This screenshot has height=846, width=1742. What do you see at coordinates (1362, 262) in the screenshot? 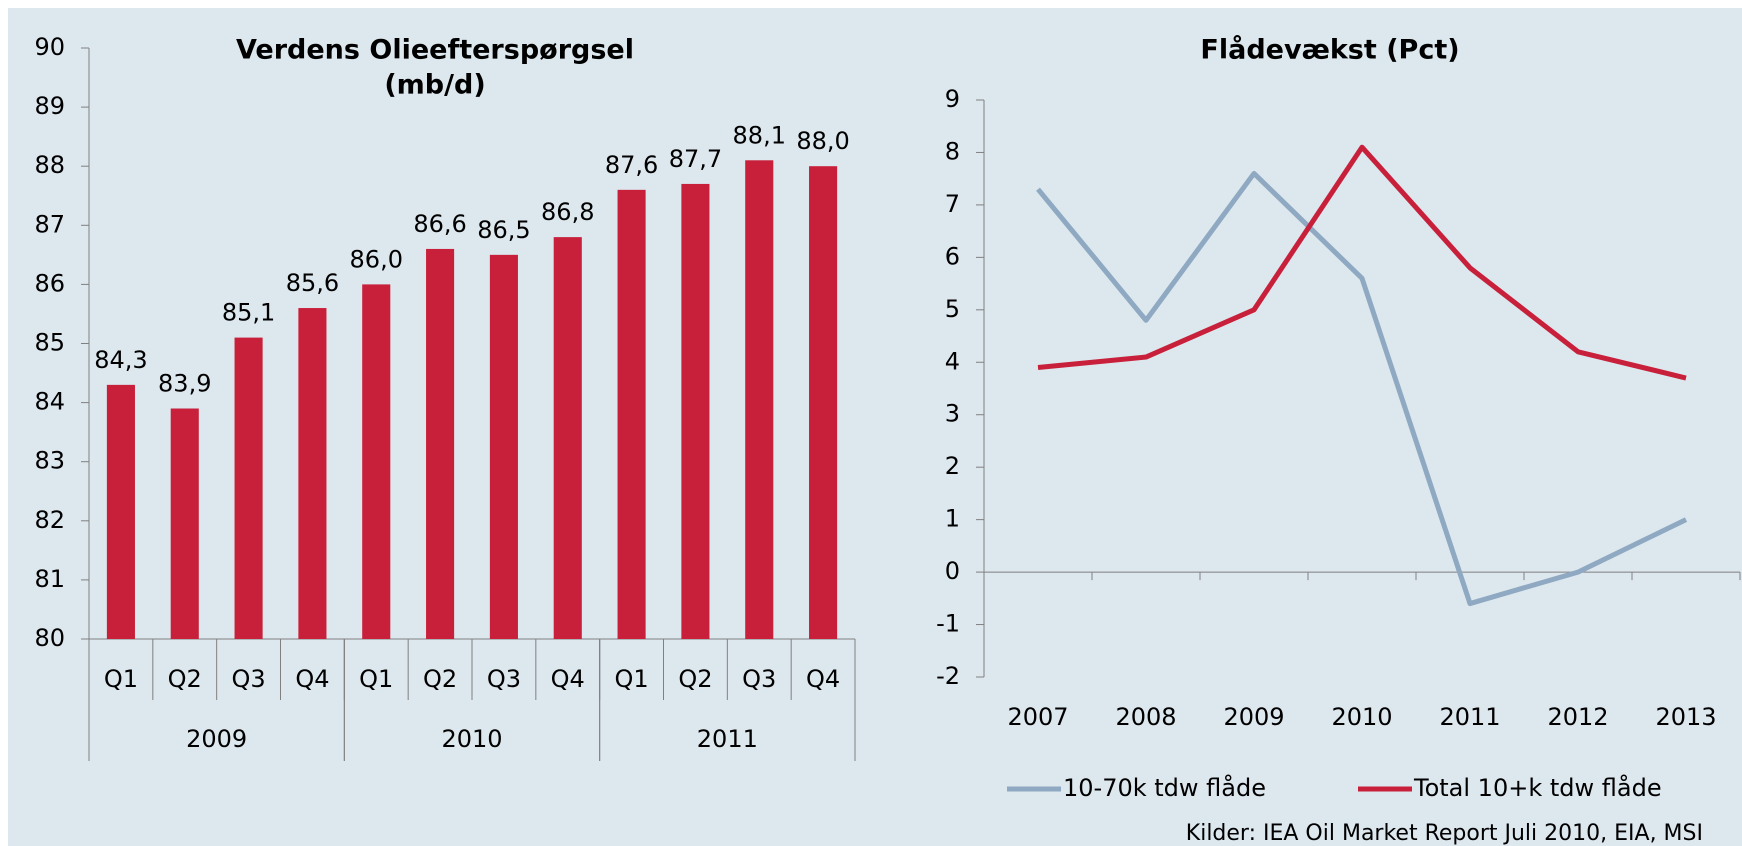
I see `line-series` at bounding box center [1362, 262].